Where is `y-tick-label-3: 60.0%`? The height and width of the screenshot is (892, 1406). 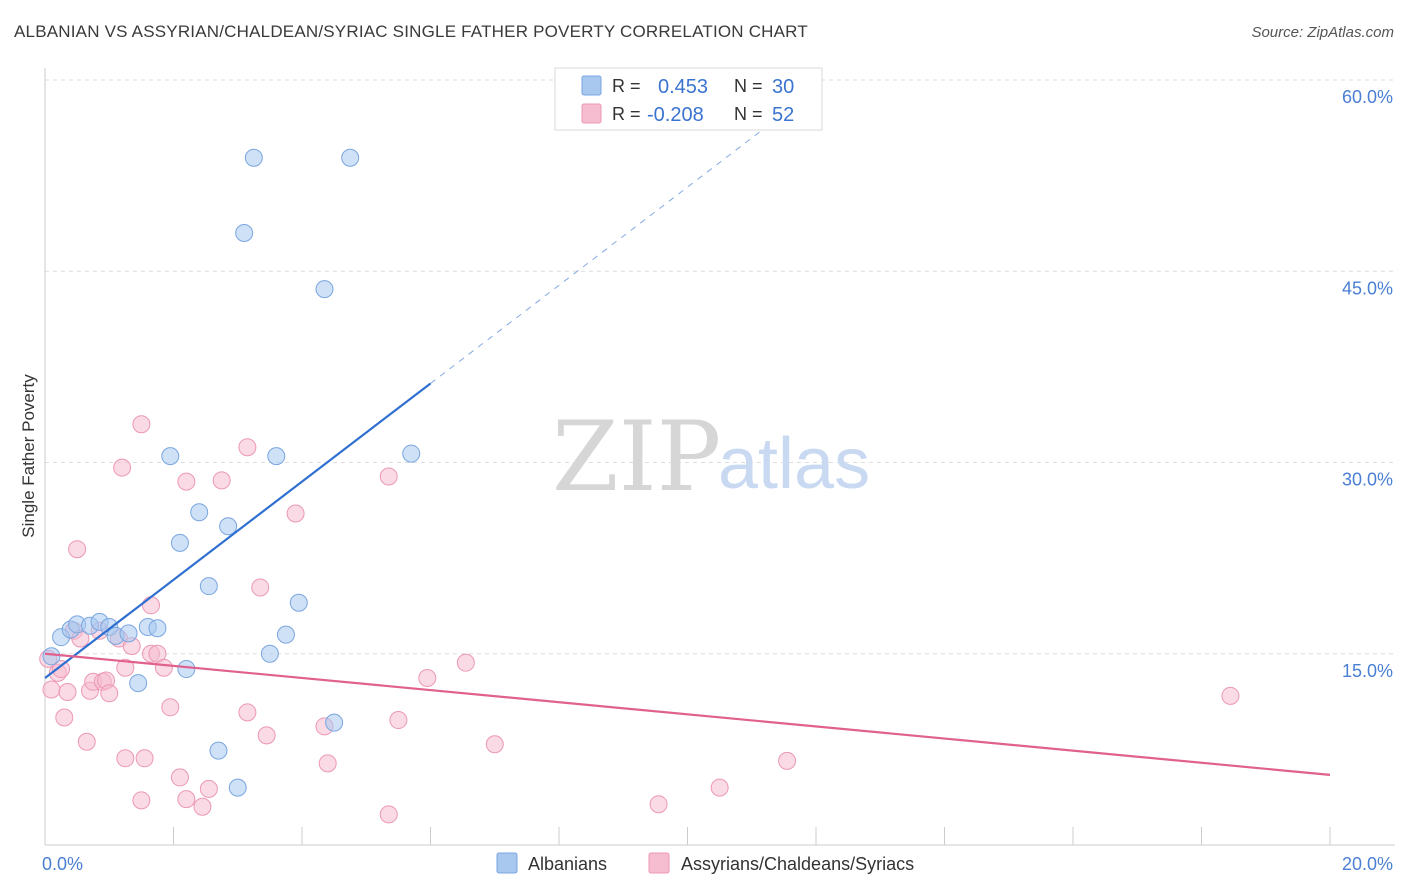 y-tick-label-3: 60.0% is located at coordinates (1367, 97).